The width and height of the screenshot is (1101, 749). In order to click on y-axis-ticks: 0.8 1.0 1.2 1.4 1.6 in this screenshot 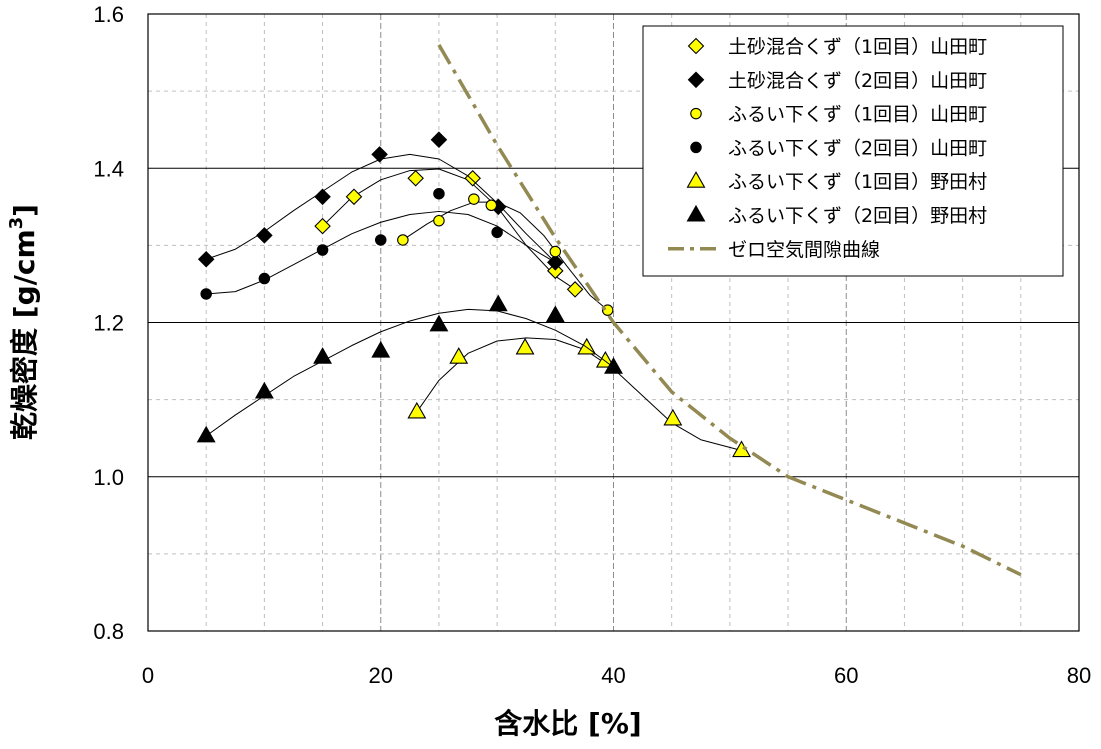, I will do `click(108, 323)`.